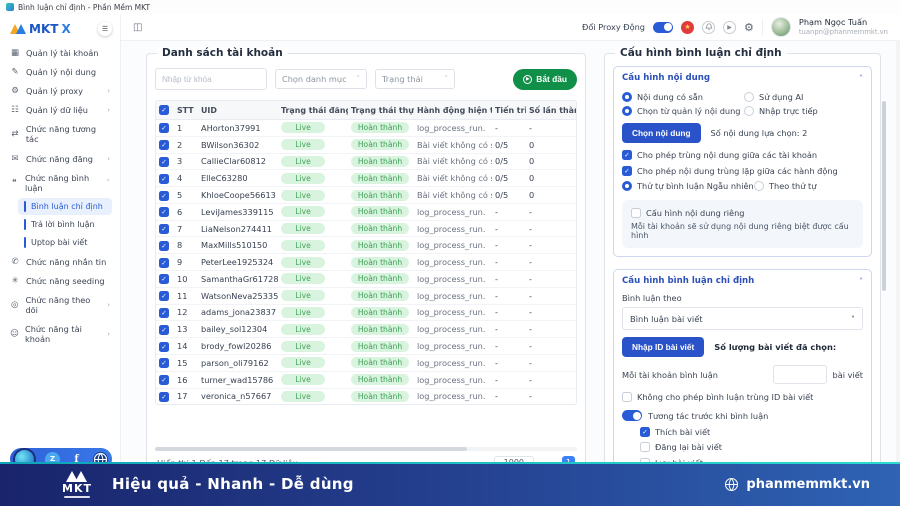  What do you see at coordinates (60, 134) in the screenshot?
I see `sidebar-item-chuc-nang-tuong-tac: ⇄ Chức năng tương tác` at bounding box center [60, 134].